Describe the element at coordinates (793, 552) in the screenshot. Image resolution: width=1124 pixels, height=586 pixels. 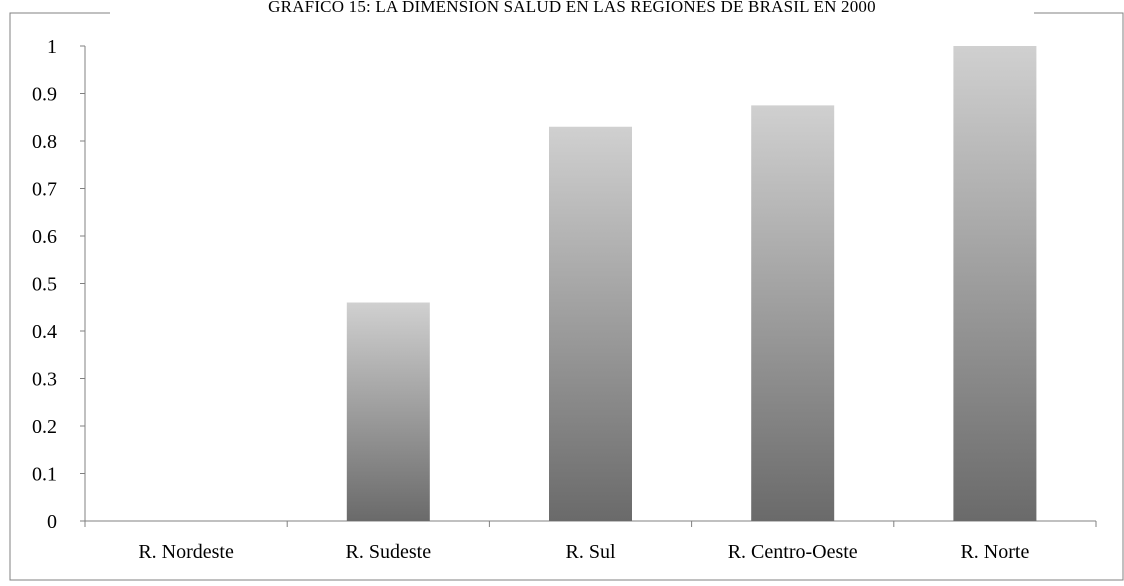
I see `x-category-label: R. Centro-Oeste` at that location.